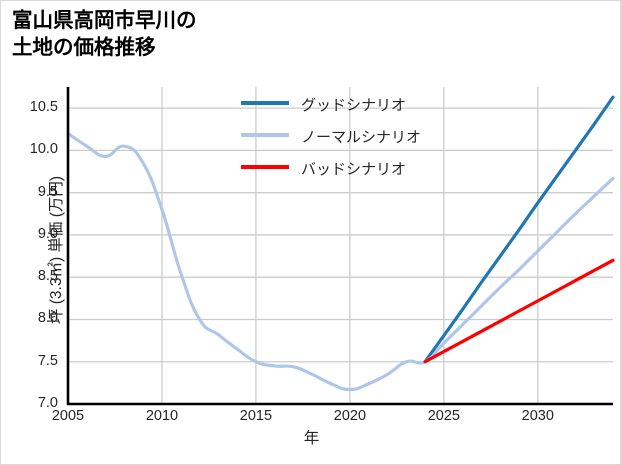  Describe the element at coordinates (162, 416) in the screenshot. I see `x-tick-label: 2010` at that location.